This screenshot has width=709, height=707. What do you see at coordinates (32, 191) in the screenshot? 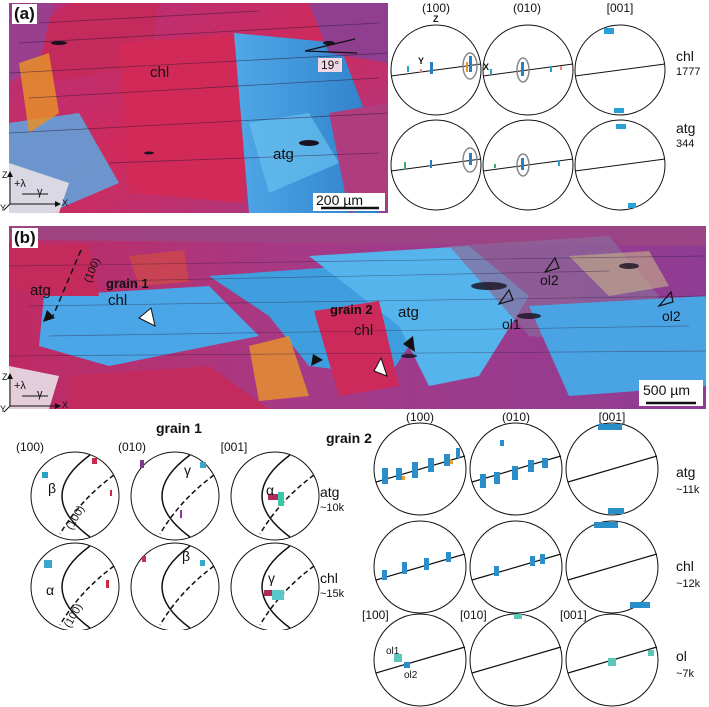
I see `axes-a-icon` at bounding box center [32, 191].